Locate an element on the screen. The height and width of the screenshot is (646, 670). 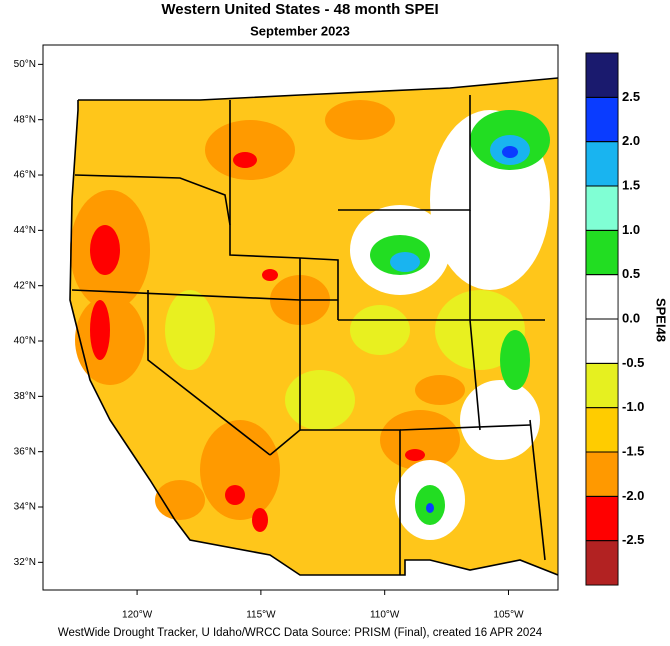
title: Western United States - 48 month SPEI is located at coordinates (299, 9).